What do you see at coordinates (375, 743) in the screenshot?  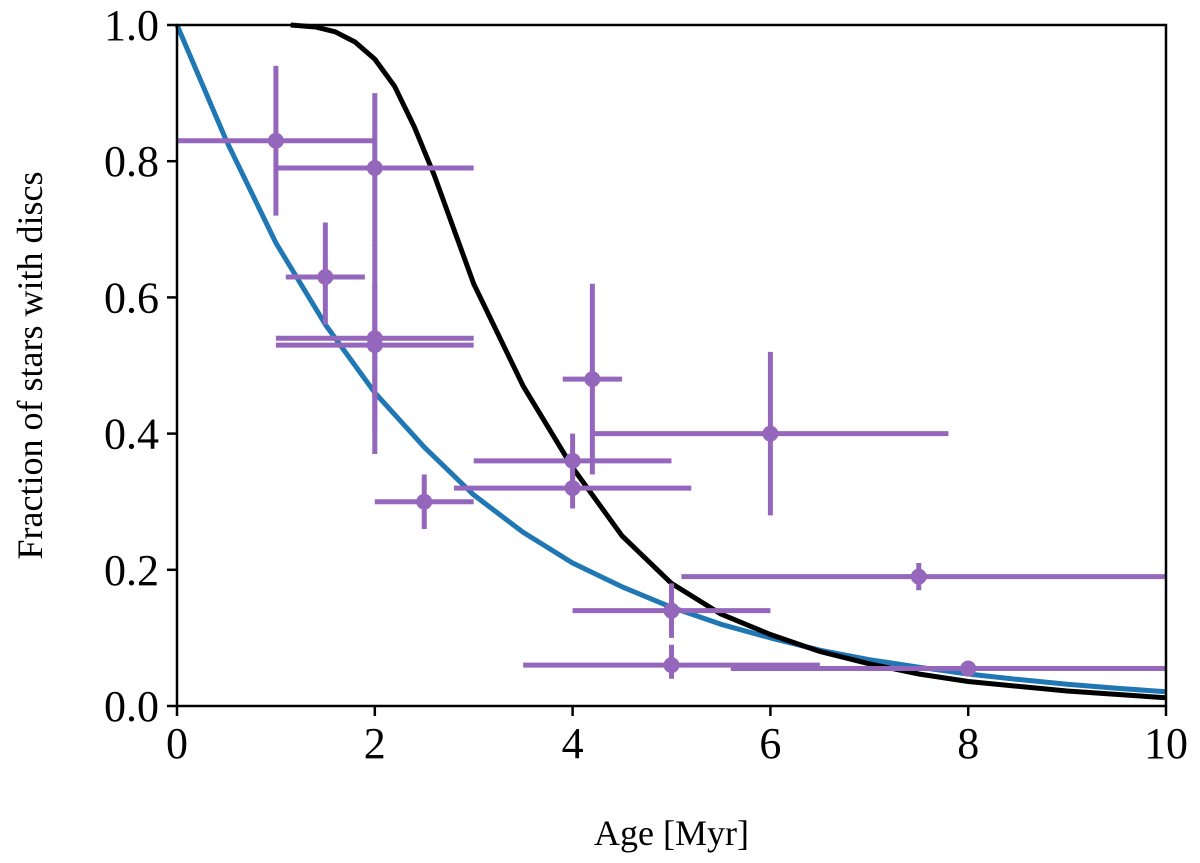 I see `x-tick-label: 2` at bounding box center [375, 743].